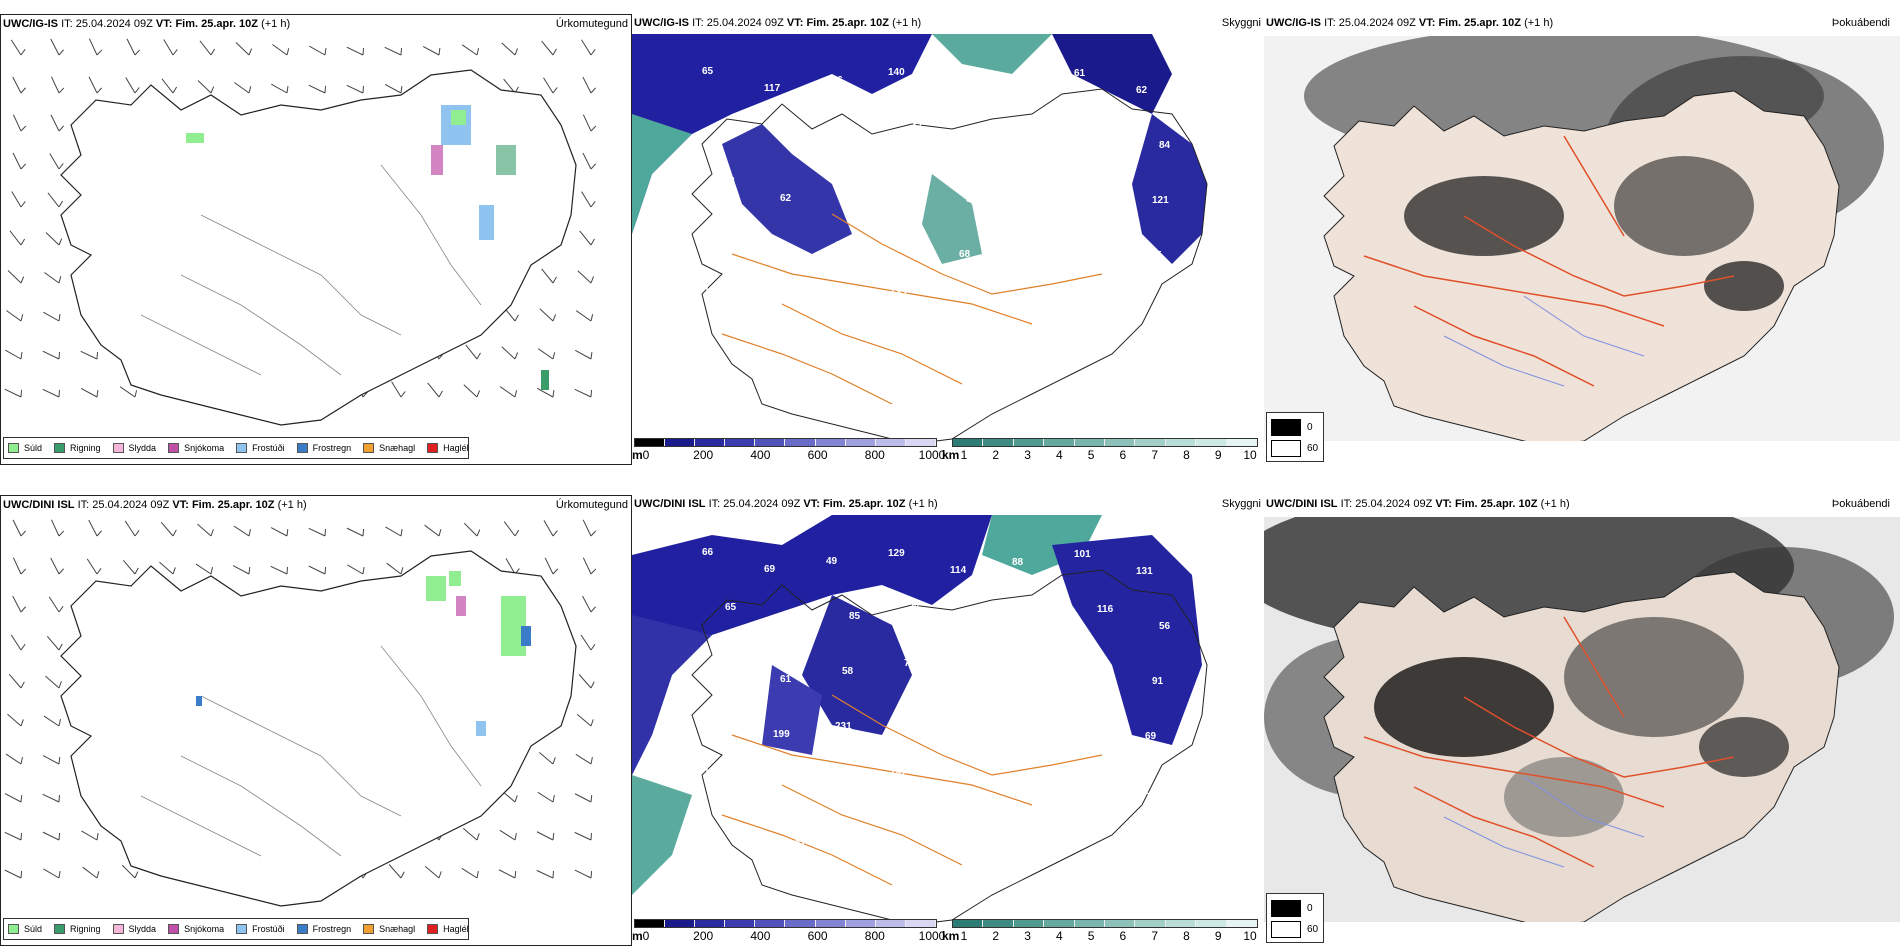 Image resolution: width=1900 pixels, height=950 pixels. What do you see at coordinates (724, 662) in the screenshot?
I see `ceiling-value-label: 64` at bounding box center [724, 662].